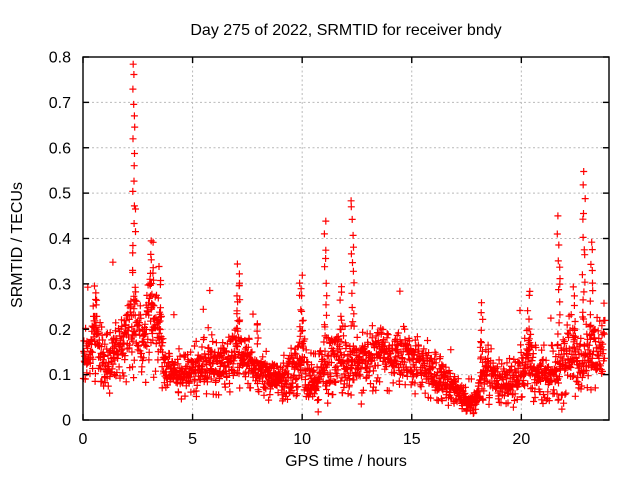 This screenshot has height=480, width=640. Describe the element at coordinates (302, 439) in the screenshot. I see `x-tick-label: 10` at that location.